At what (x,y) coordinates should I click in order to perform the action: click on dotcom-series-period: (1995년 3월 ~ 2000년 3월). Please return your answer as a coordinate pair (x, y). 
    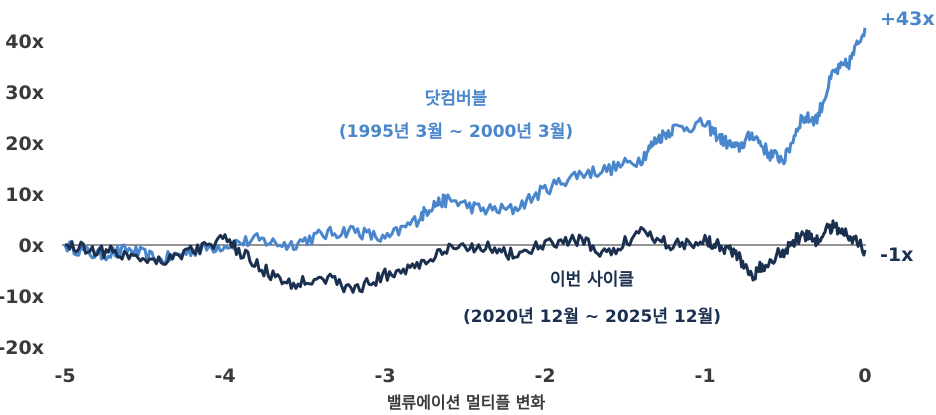
    Looking at the image, I should click on (456, 132).